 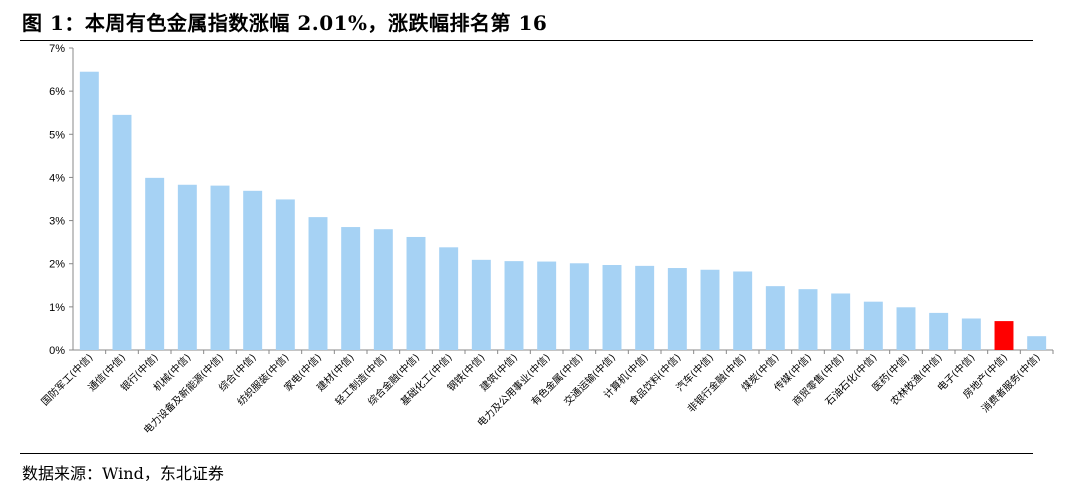 I want to click on y-tick-label: 4%, so click(x=57, y=178).